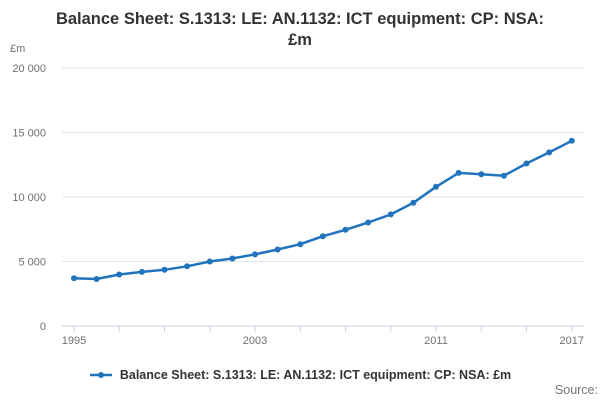 Image resolution: width=600 pixels, height=400 pixels. What do you see at coordinates (43, 327) in the screenshot?
I see `svg-text: 0` at bounding box center [43, 327].